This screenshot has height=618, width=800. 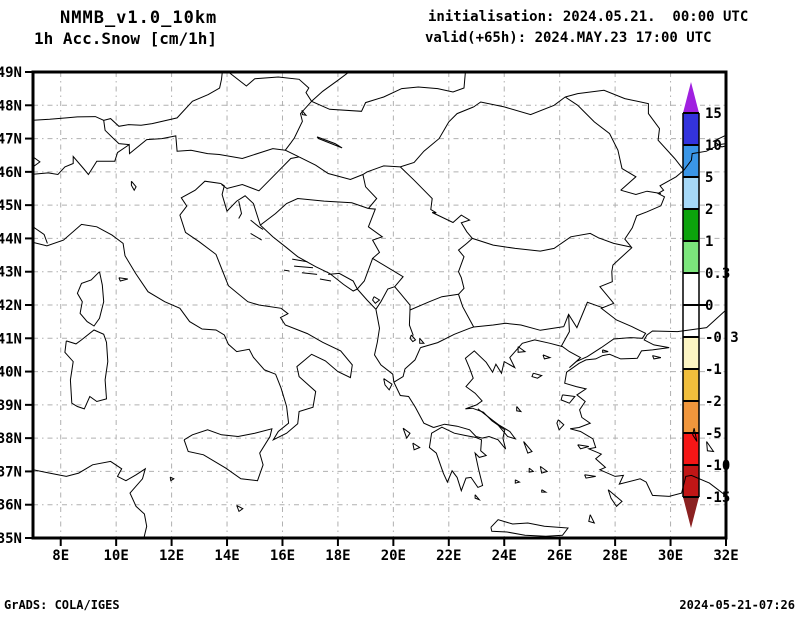 I want to click on lat-tick-label: 49N, so click(x=11, y=73).